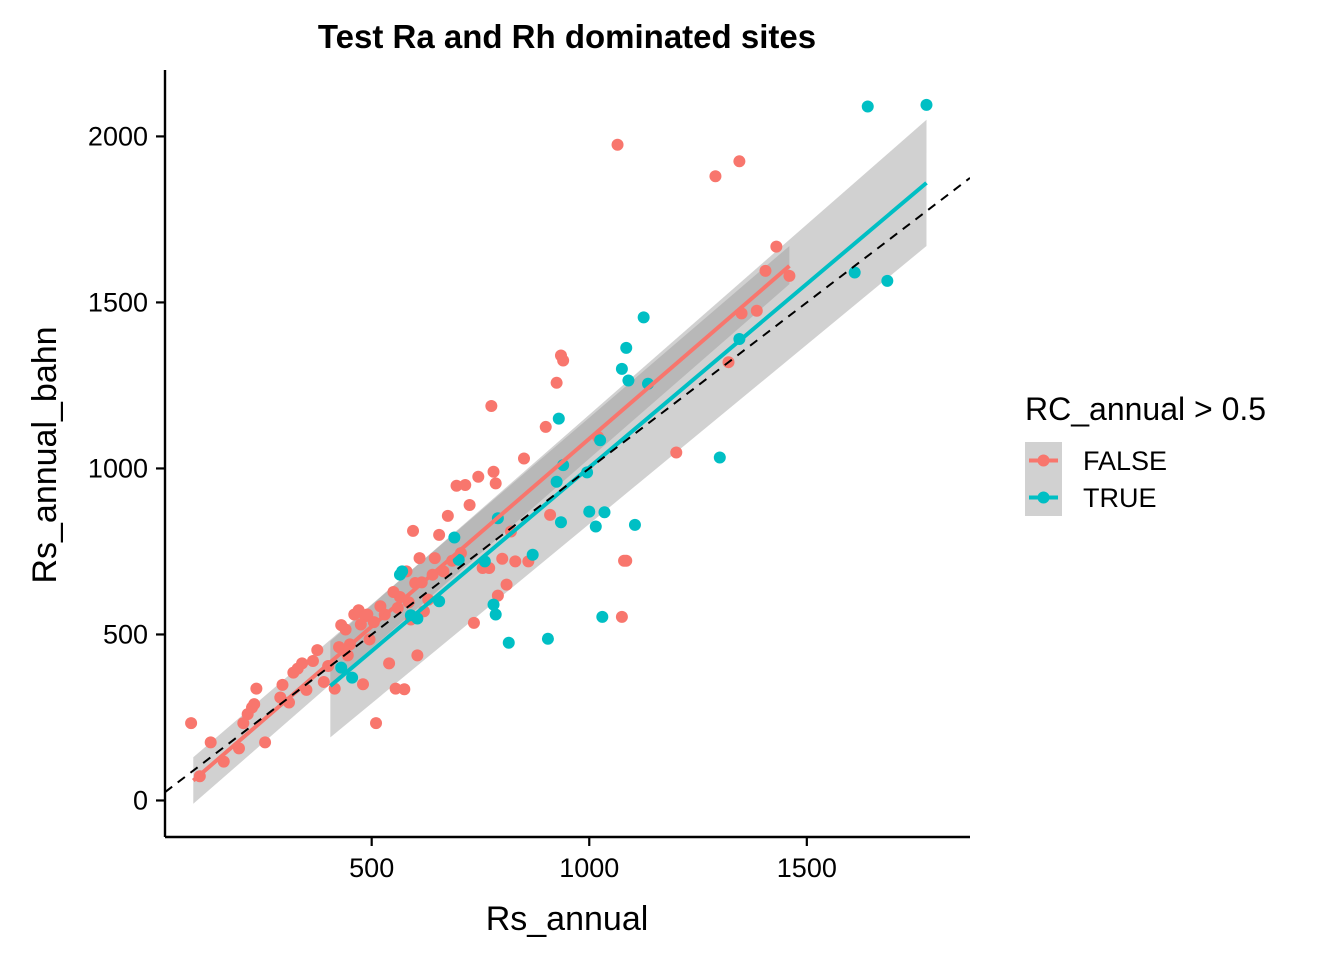 The height and width of the screenshot is (960, 1344). Describe the element at coordinates (567, 919) in the screenshot. I see `x-axis-label: Rs_annual` at that location.